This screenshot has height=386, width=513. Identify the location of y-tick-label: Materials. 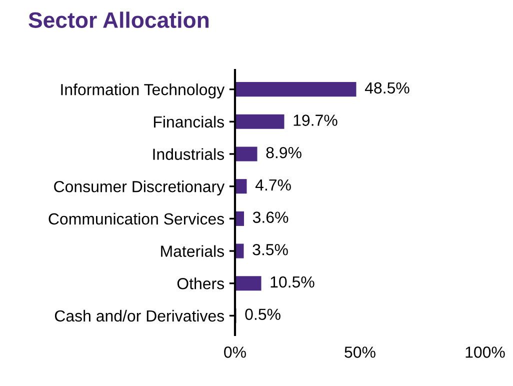
(192, 251).